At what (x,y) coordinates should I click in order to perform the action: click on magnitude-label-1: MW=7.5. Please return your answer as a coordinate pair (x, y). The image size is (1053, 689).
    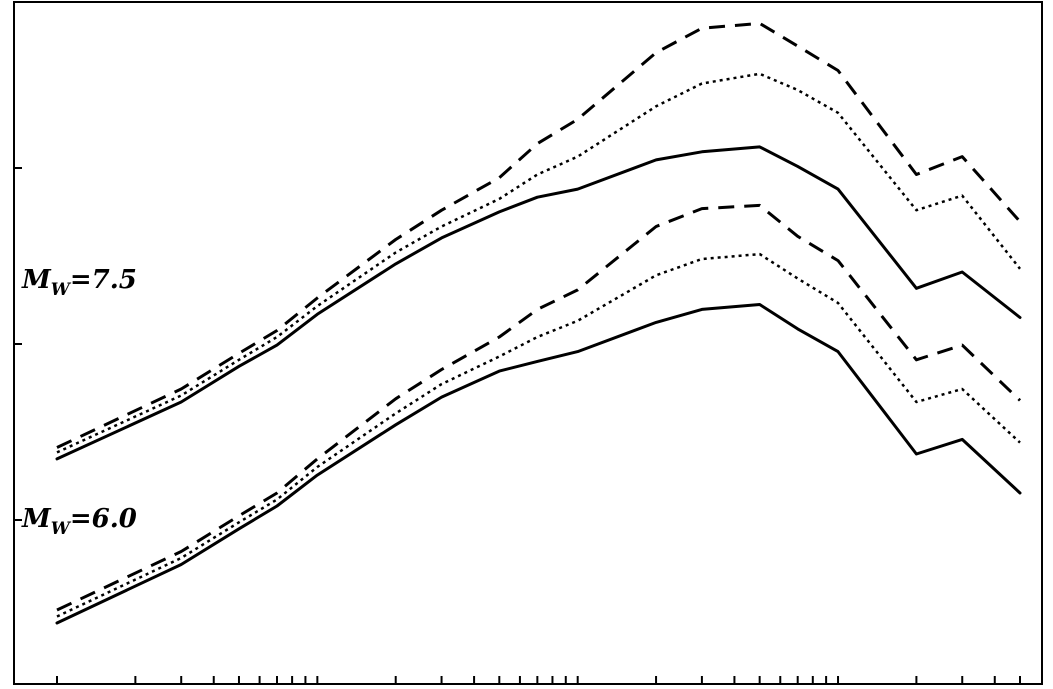
    Looking at the image, I should click on (79, 282).